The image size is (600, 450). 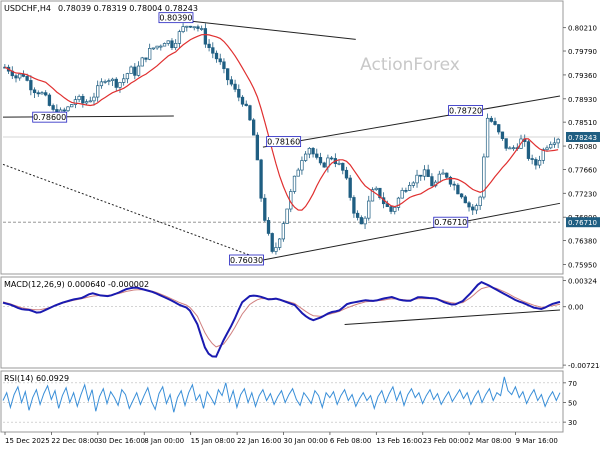 I want to click on annotation-label: 0.76710, so click(x=450, y=222).